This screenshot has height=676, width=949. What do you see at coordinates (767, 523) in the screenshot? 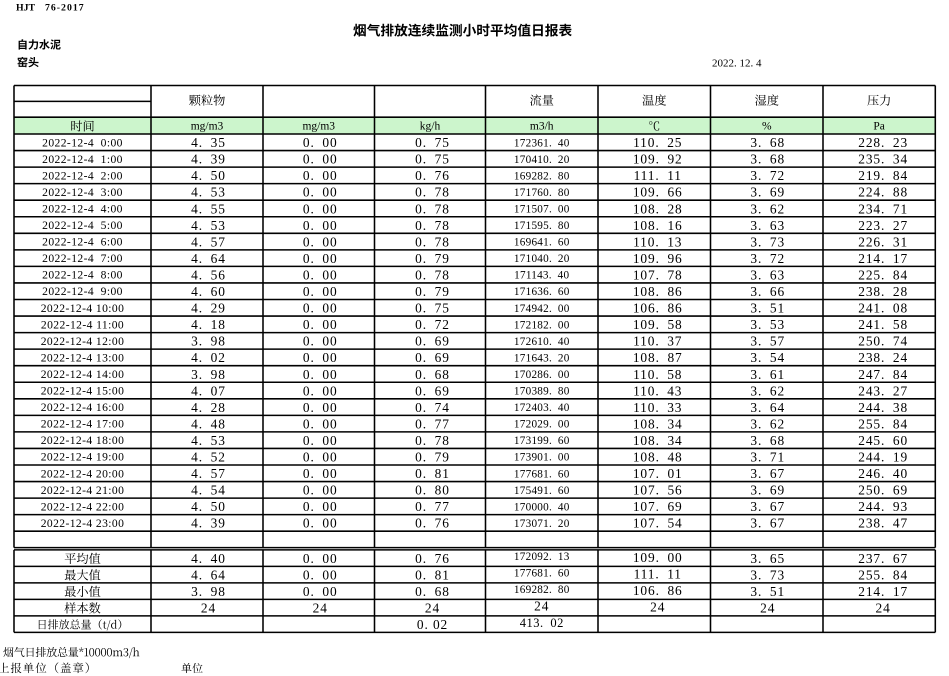
I see `svg-text: 3. 67` at bounding box center [767, 523].